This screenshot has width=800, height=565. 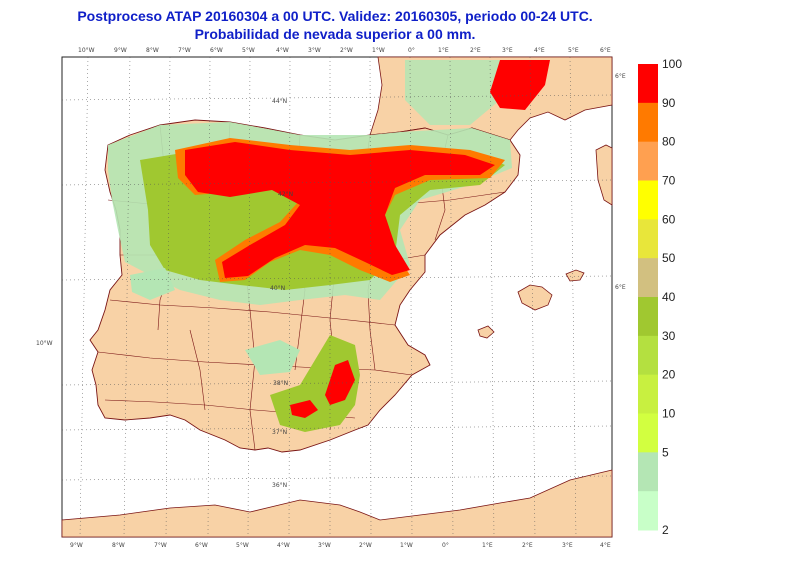 I want to click on legend-label: 2, so click(x=665, y=530).